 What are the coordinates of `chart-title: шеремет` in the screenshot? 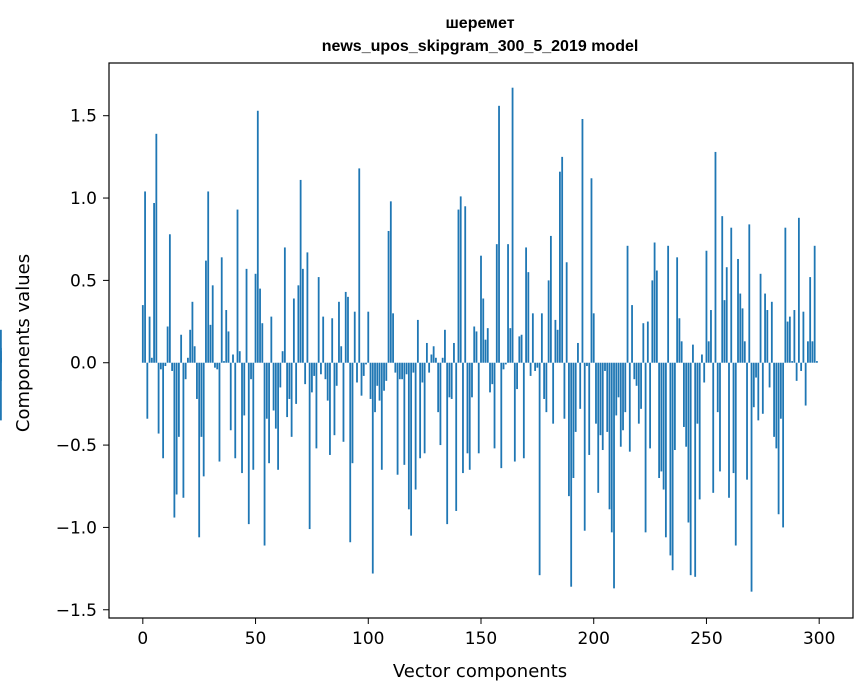 It's located at (479, 23).